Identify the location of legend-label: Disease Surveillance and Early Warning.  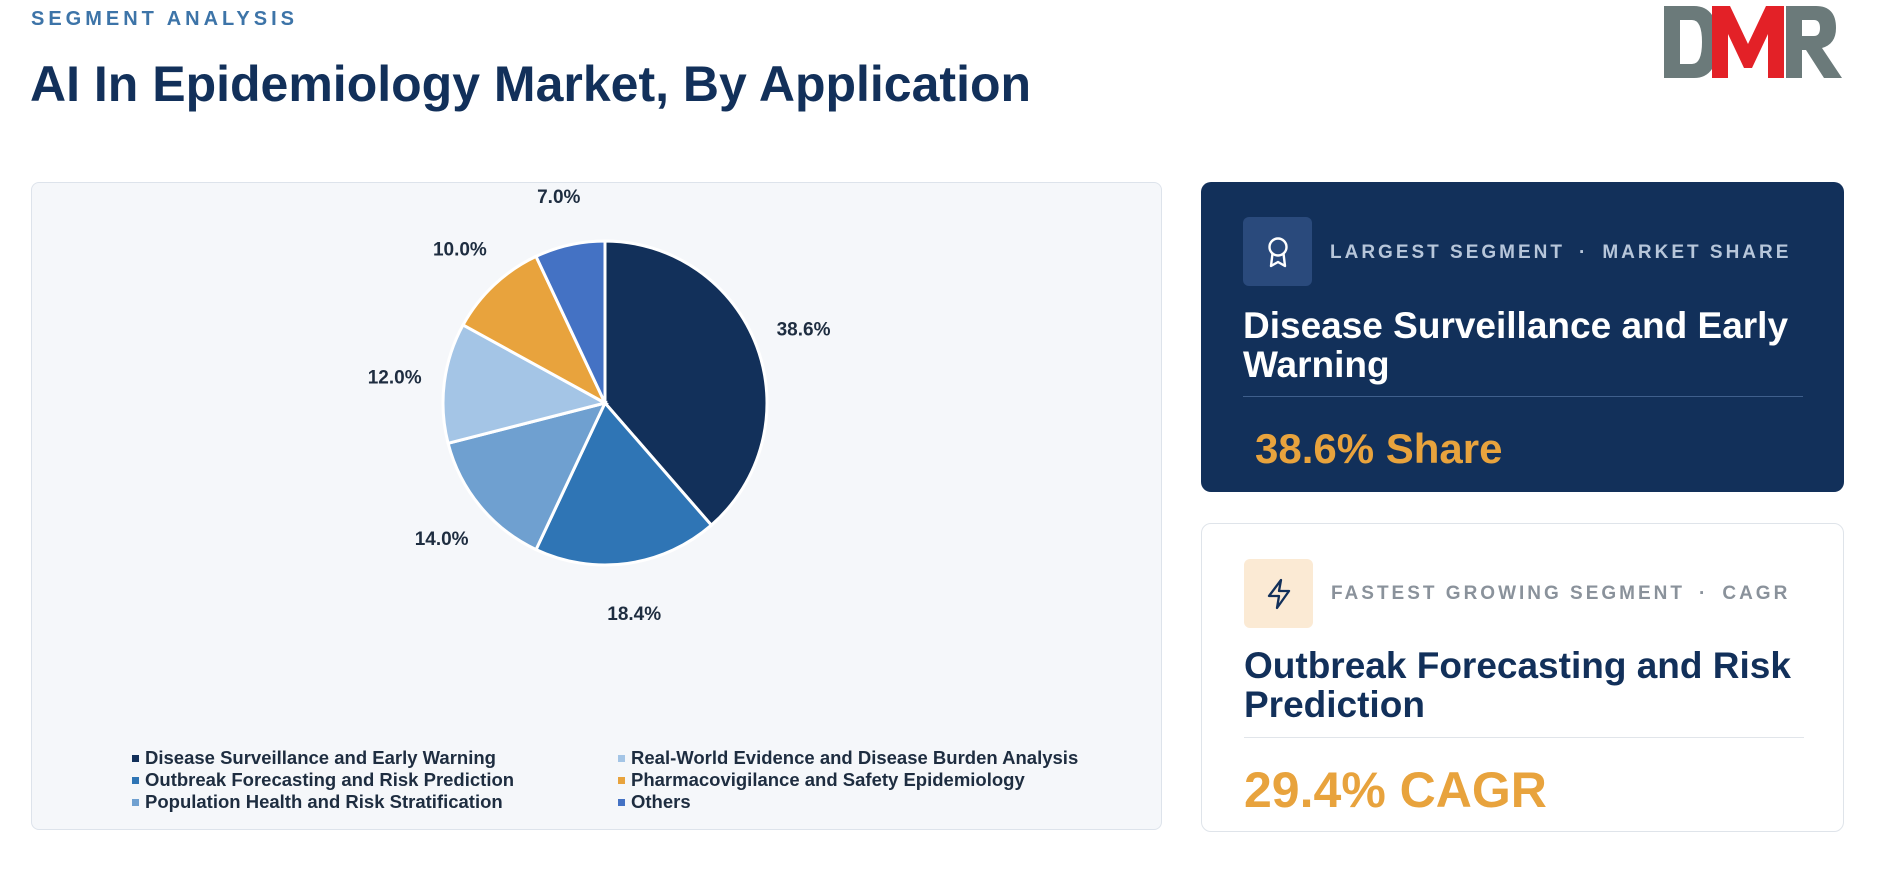
(320, 757).